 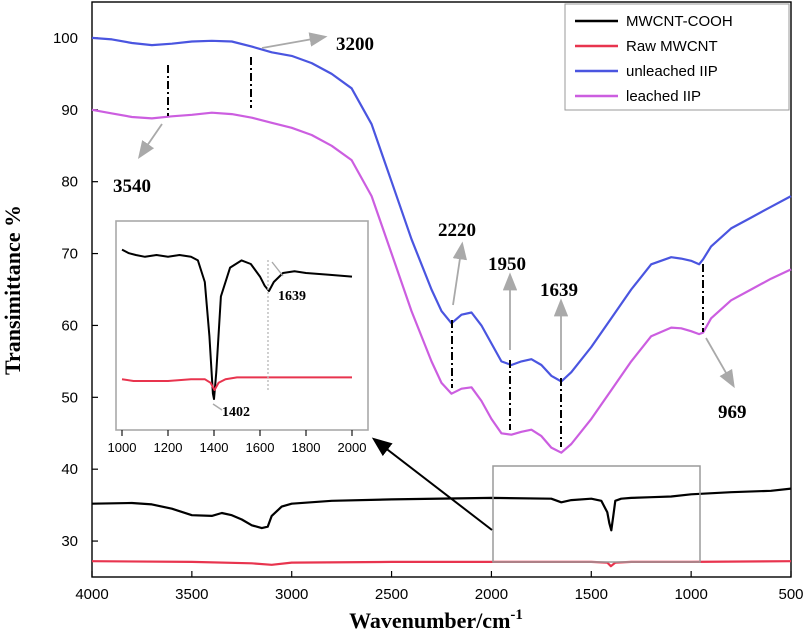 I want to click on inset-label-1402: 1402, so click(x=236, y=412).